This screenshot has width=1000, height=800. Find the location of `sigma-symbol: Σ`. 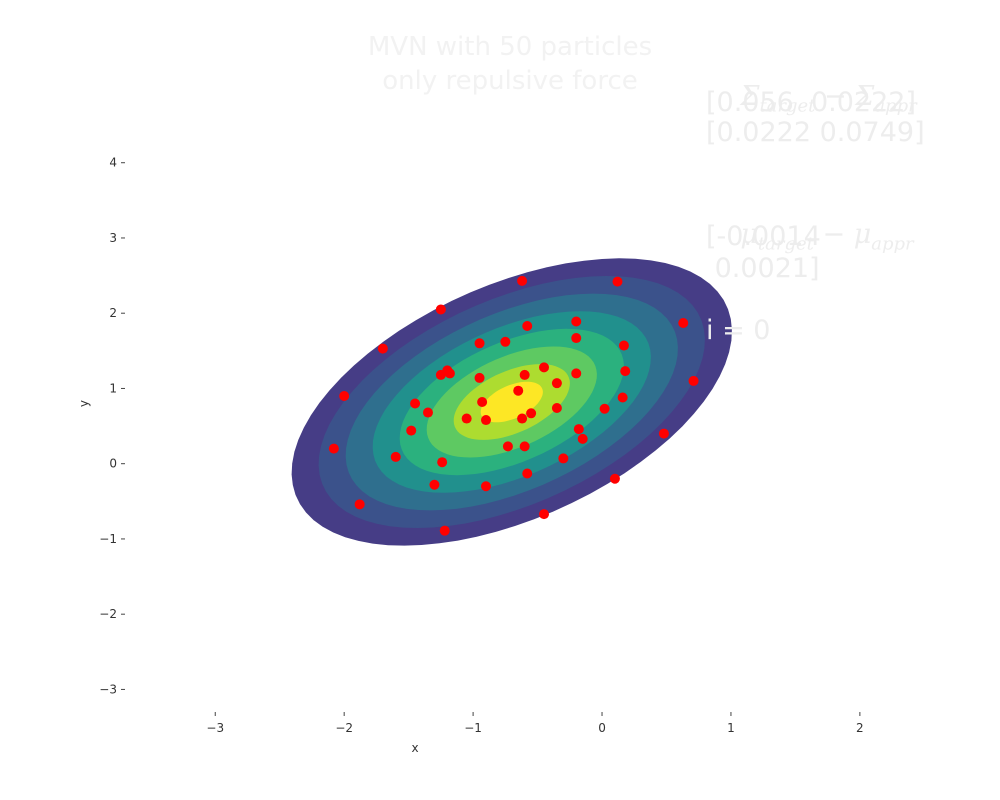

sigma-symbol: Σ is located at coordinates (750, 96).